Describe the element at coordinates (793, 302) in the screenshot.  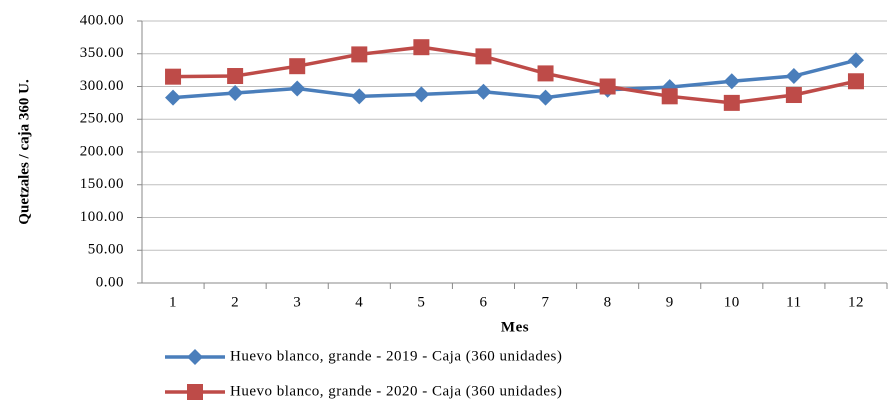
I see `x-tick-label: 11` at that location.